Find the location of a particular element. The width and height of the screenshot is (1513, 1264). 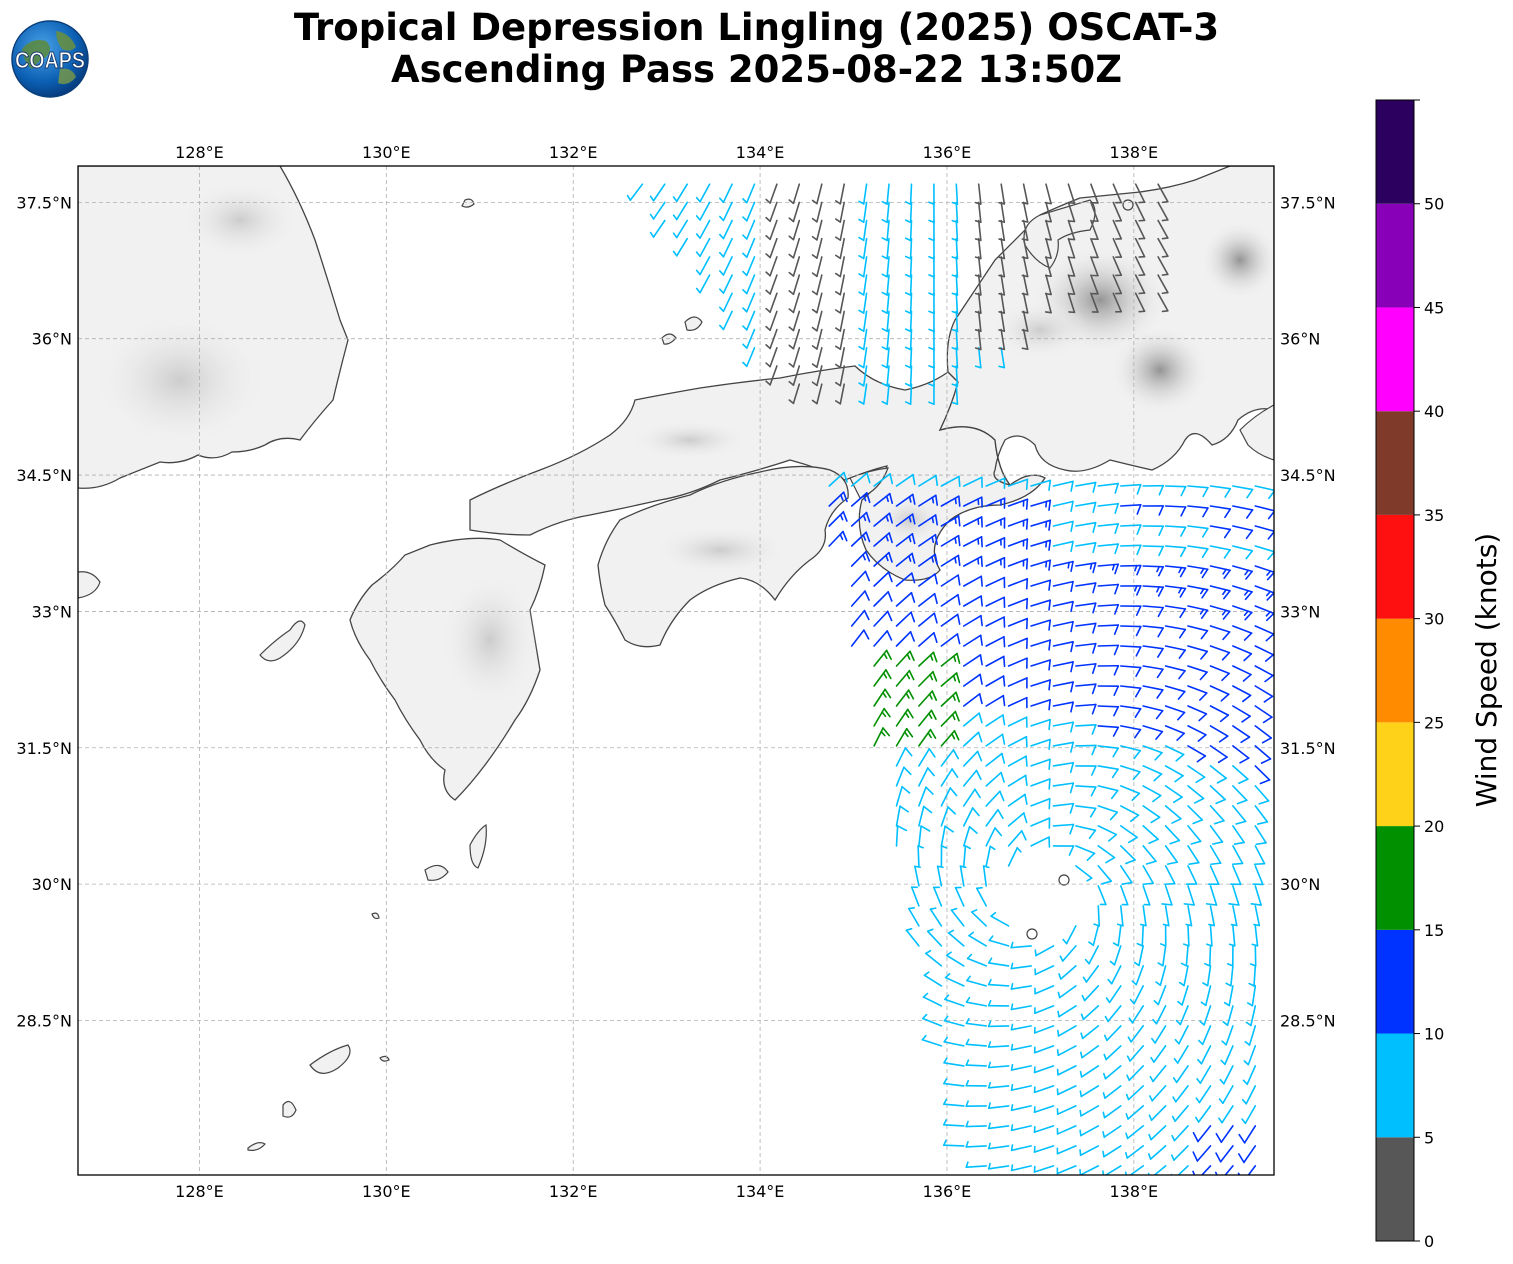

lat-tick-label-left: 28.5°N is located at coordinates (44, 1020).